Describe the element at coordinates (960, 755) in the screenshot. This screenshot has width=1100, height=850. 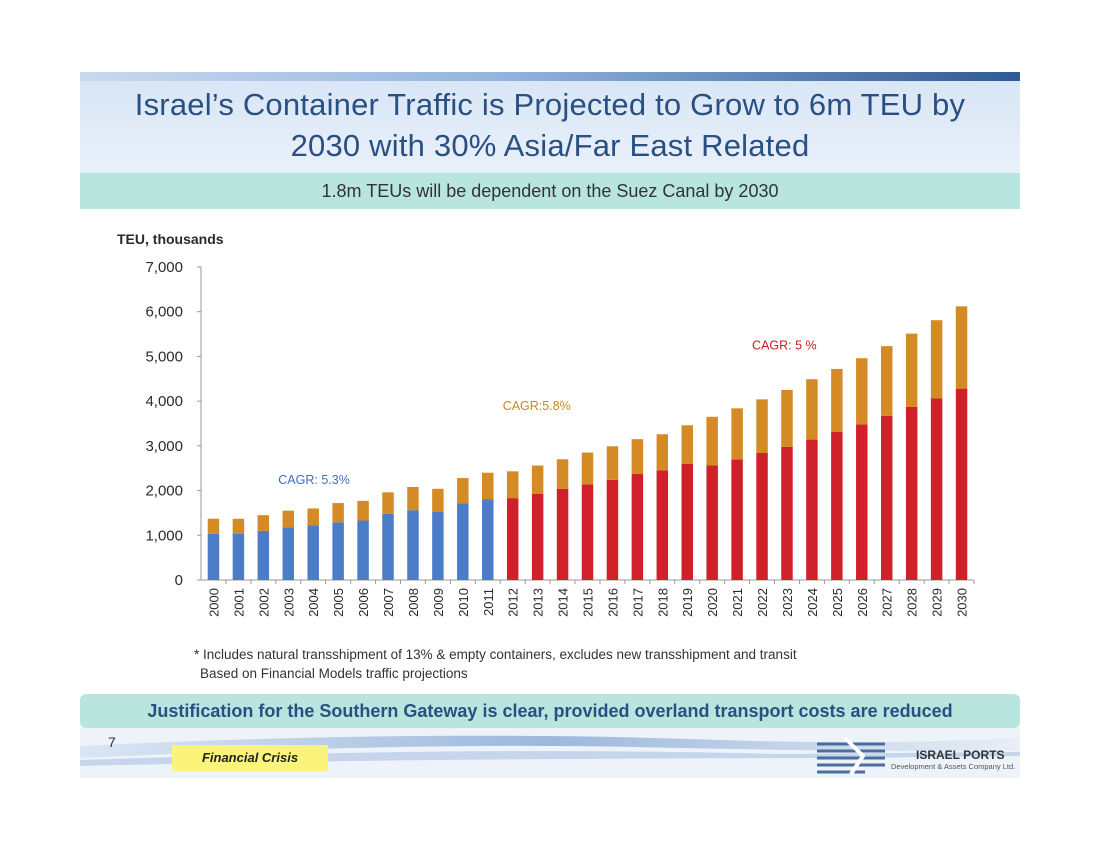
I see `logo-name: ISRAEL PORTS` at that location.